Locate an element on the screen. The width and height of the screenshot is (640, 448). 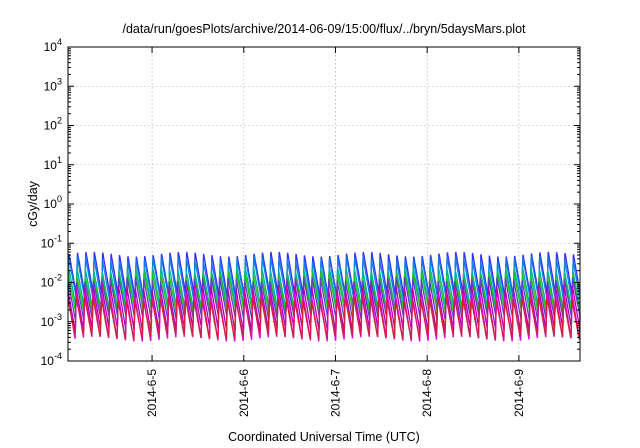
y-tick-label: 10⁻¹ is located at coordinates (51, 241).